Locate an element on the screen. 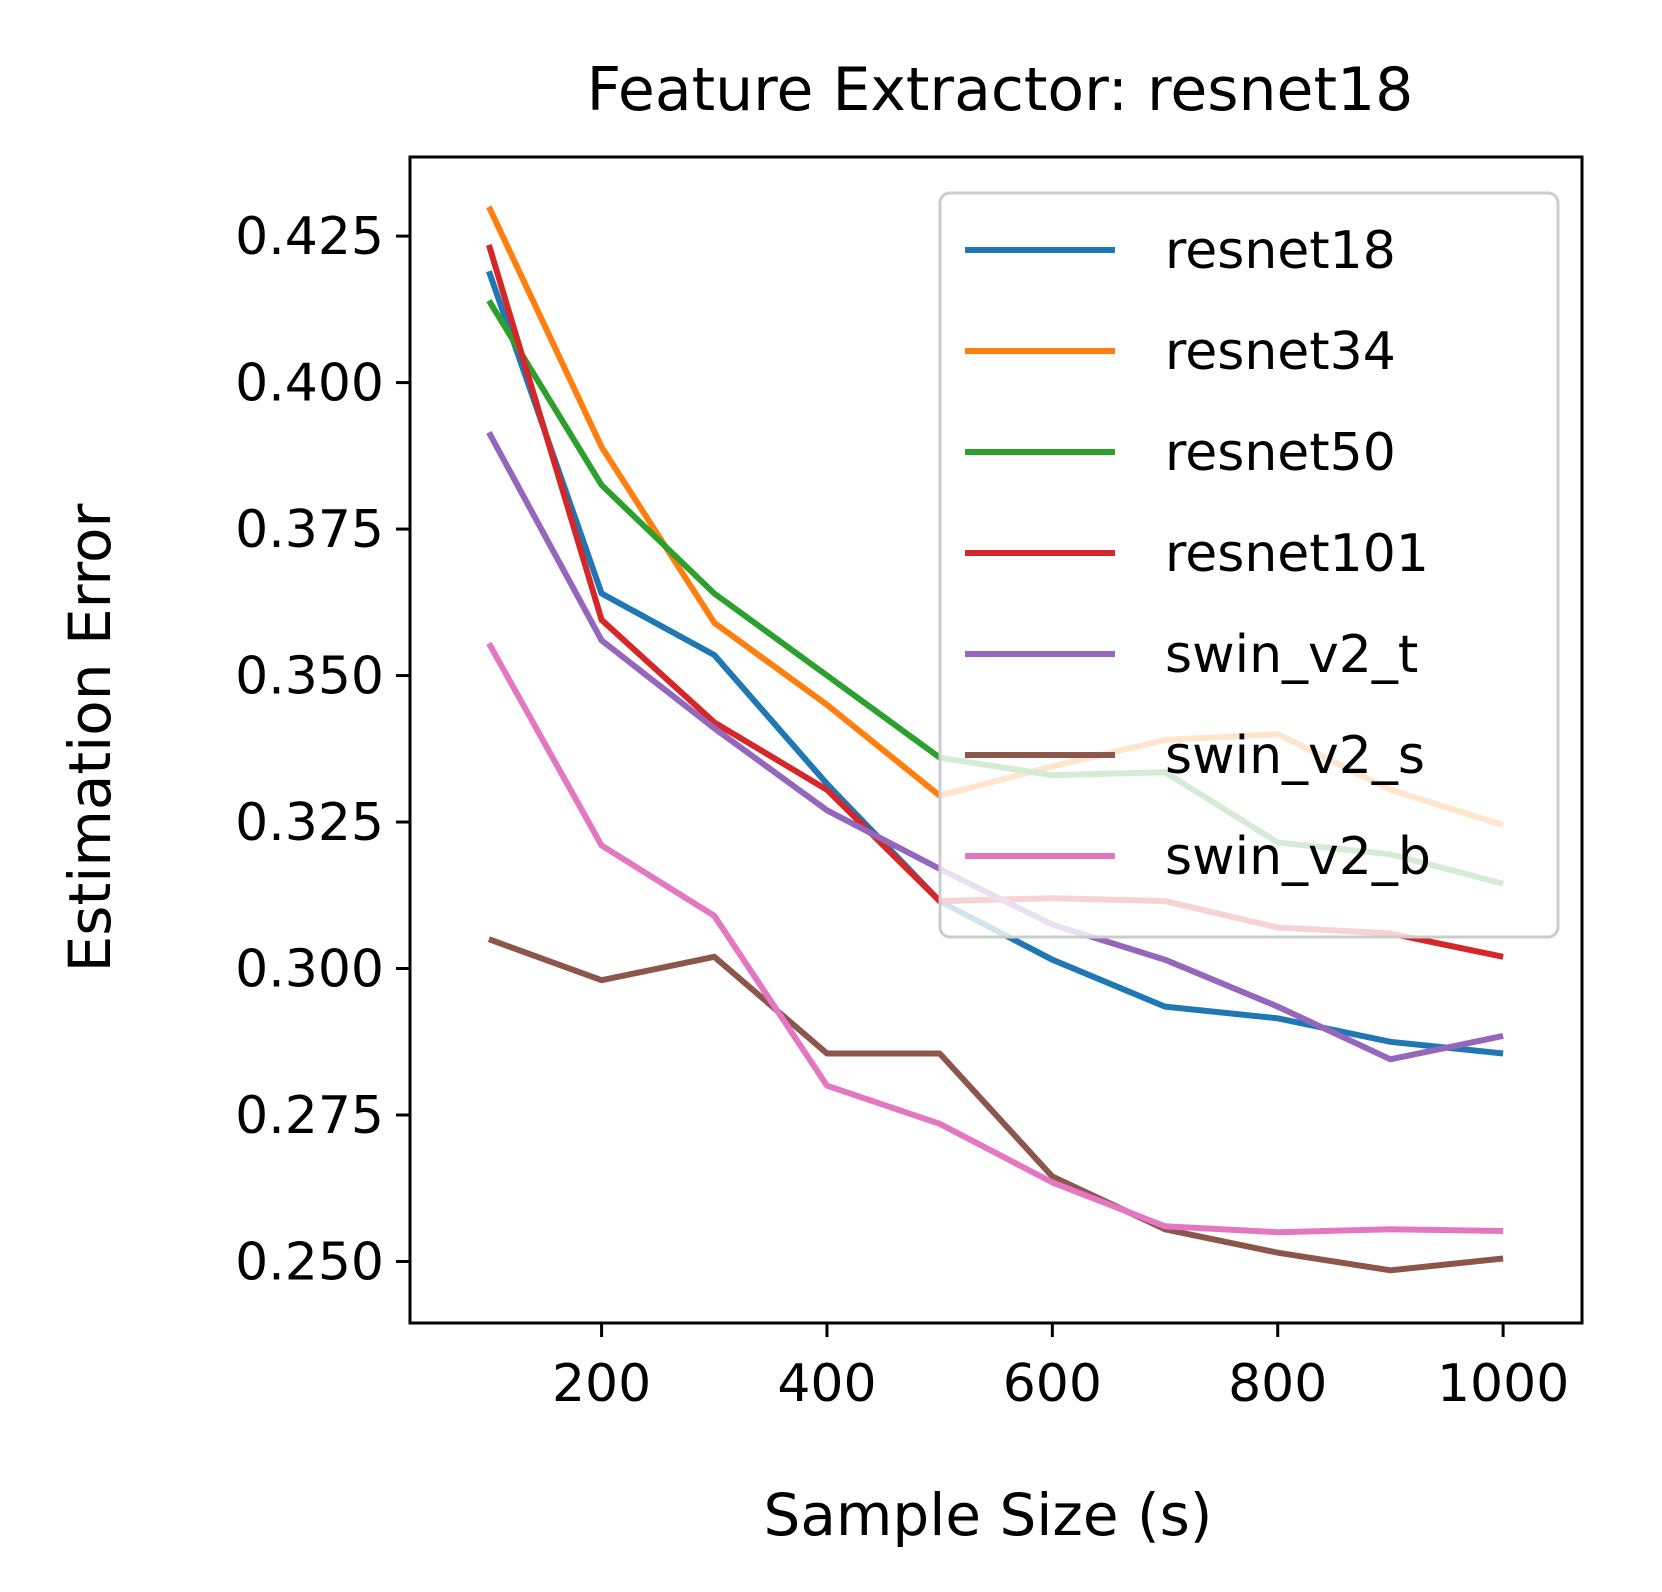 This screenshot has width=1662, height=1592. legend-entry-resnet34: resnet34 is located at coordinates (1180, 352).